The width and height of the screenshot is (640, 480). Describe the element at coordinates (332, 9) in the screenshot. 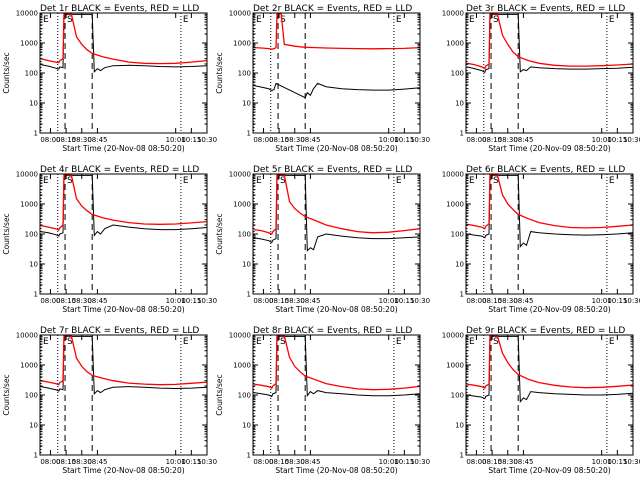

I see `panel-title: Det 2r BLACK = Events, RED = LLD` at that location.